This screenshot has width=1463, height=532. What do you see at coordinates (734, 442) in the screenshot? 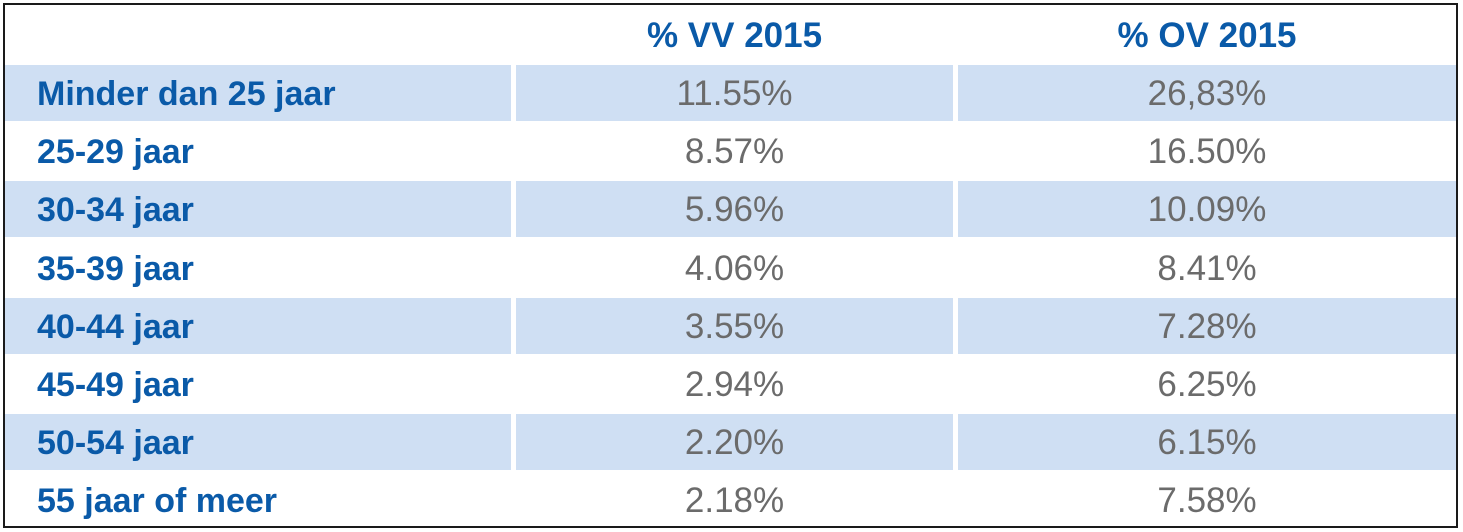
I see `cell-vv-value: 2.20%` at bounding box center [734, 442].